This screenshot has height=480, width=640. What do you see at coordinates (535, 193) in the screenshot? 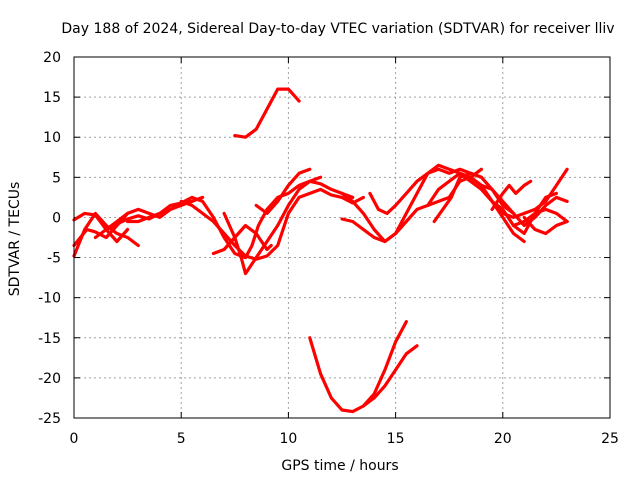
I see `series-line-sat-t` at bounding box center [535, 193].